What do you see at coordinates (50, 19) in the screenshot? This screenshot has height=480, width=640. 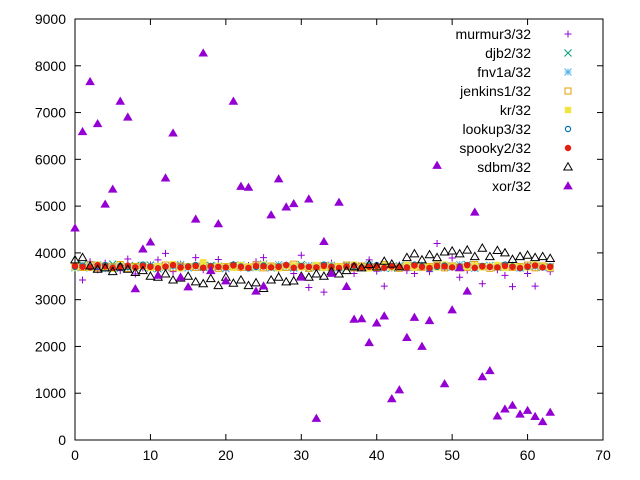 I see `y-tick-label: 9000` at bounding box center [50, 19].